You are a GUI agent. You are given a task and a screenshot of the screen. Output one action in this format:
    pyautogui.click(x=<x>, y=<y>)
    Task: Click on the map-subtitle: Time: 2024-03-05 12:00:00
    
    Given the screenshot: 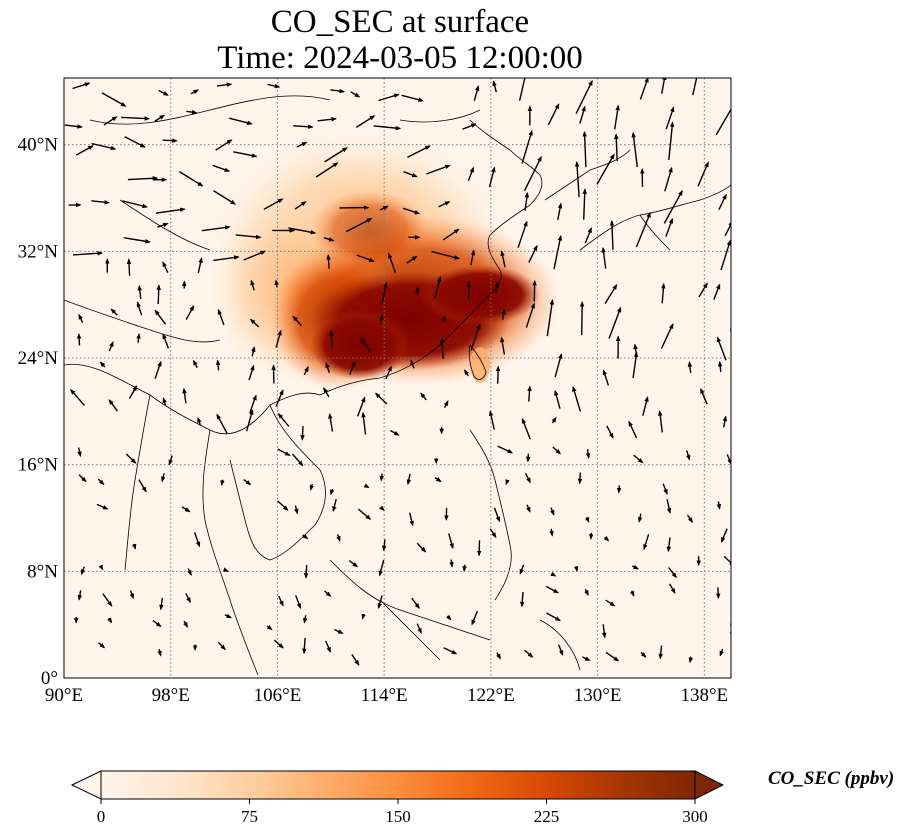 What is the action you would take?
    pyautogui.click(x=400, y=58)
    